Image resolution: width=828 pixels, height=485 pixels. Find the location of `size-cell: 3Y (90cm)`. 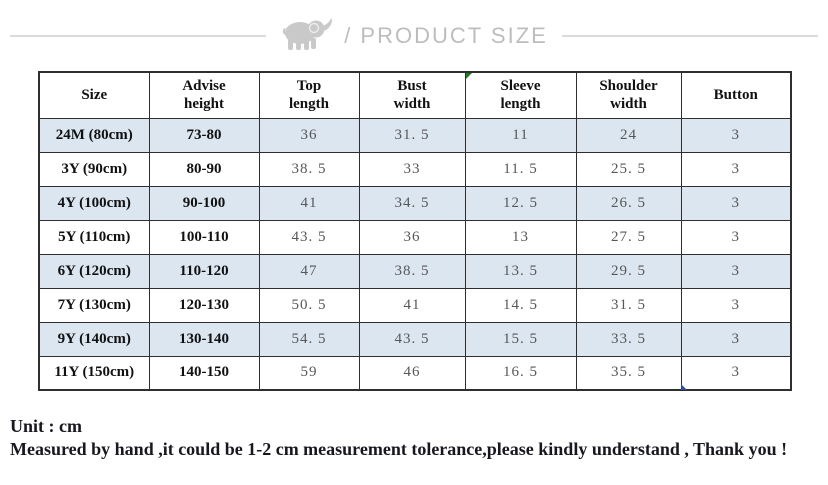

size-cell: 3Y (90cm) is located at coordinates (94, 169).